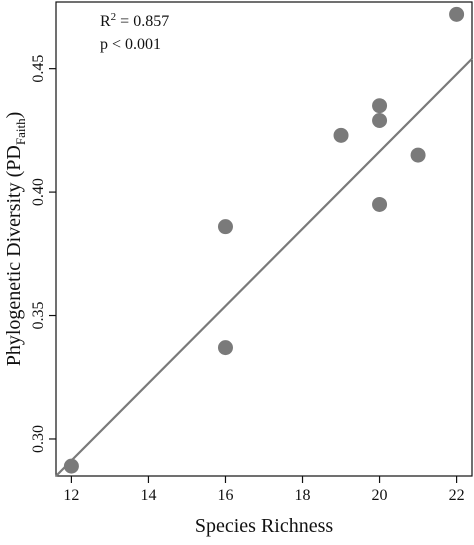 The height and width of the screenshot is (545, 474). Describe the element at coordinates (380, 495) in the screenshot. I see `x-tick-label: 20` at that location.